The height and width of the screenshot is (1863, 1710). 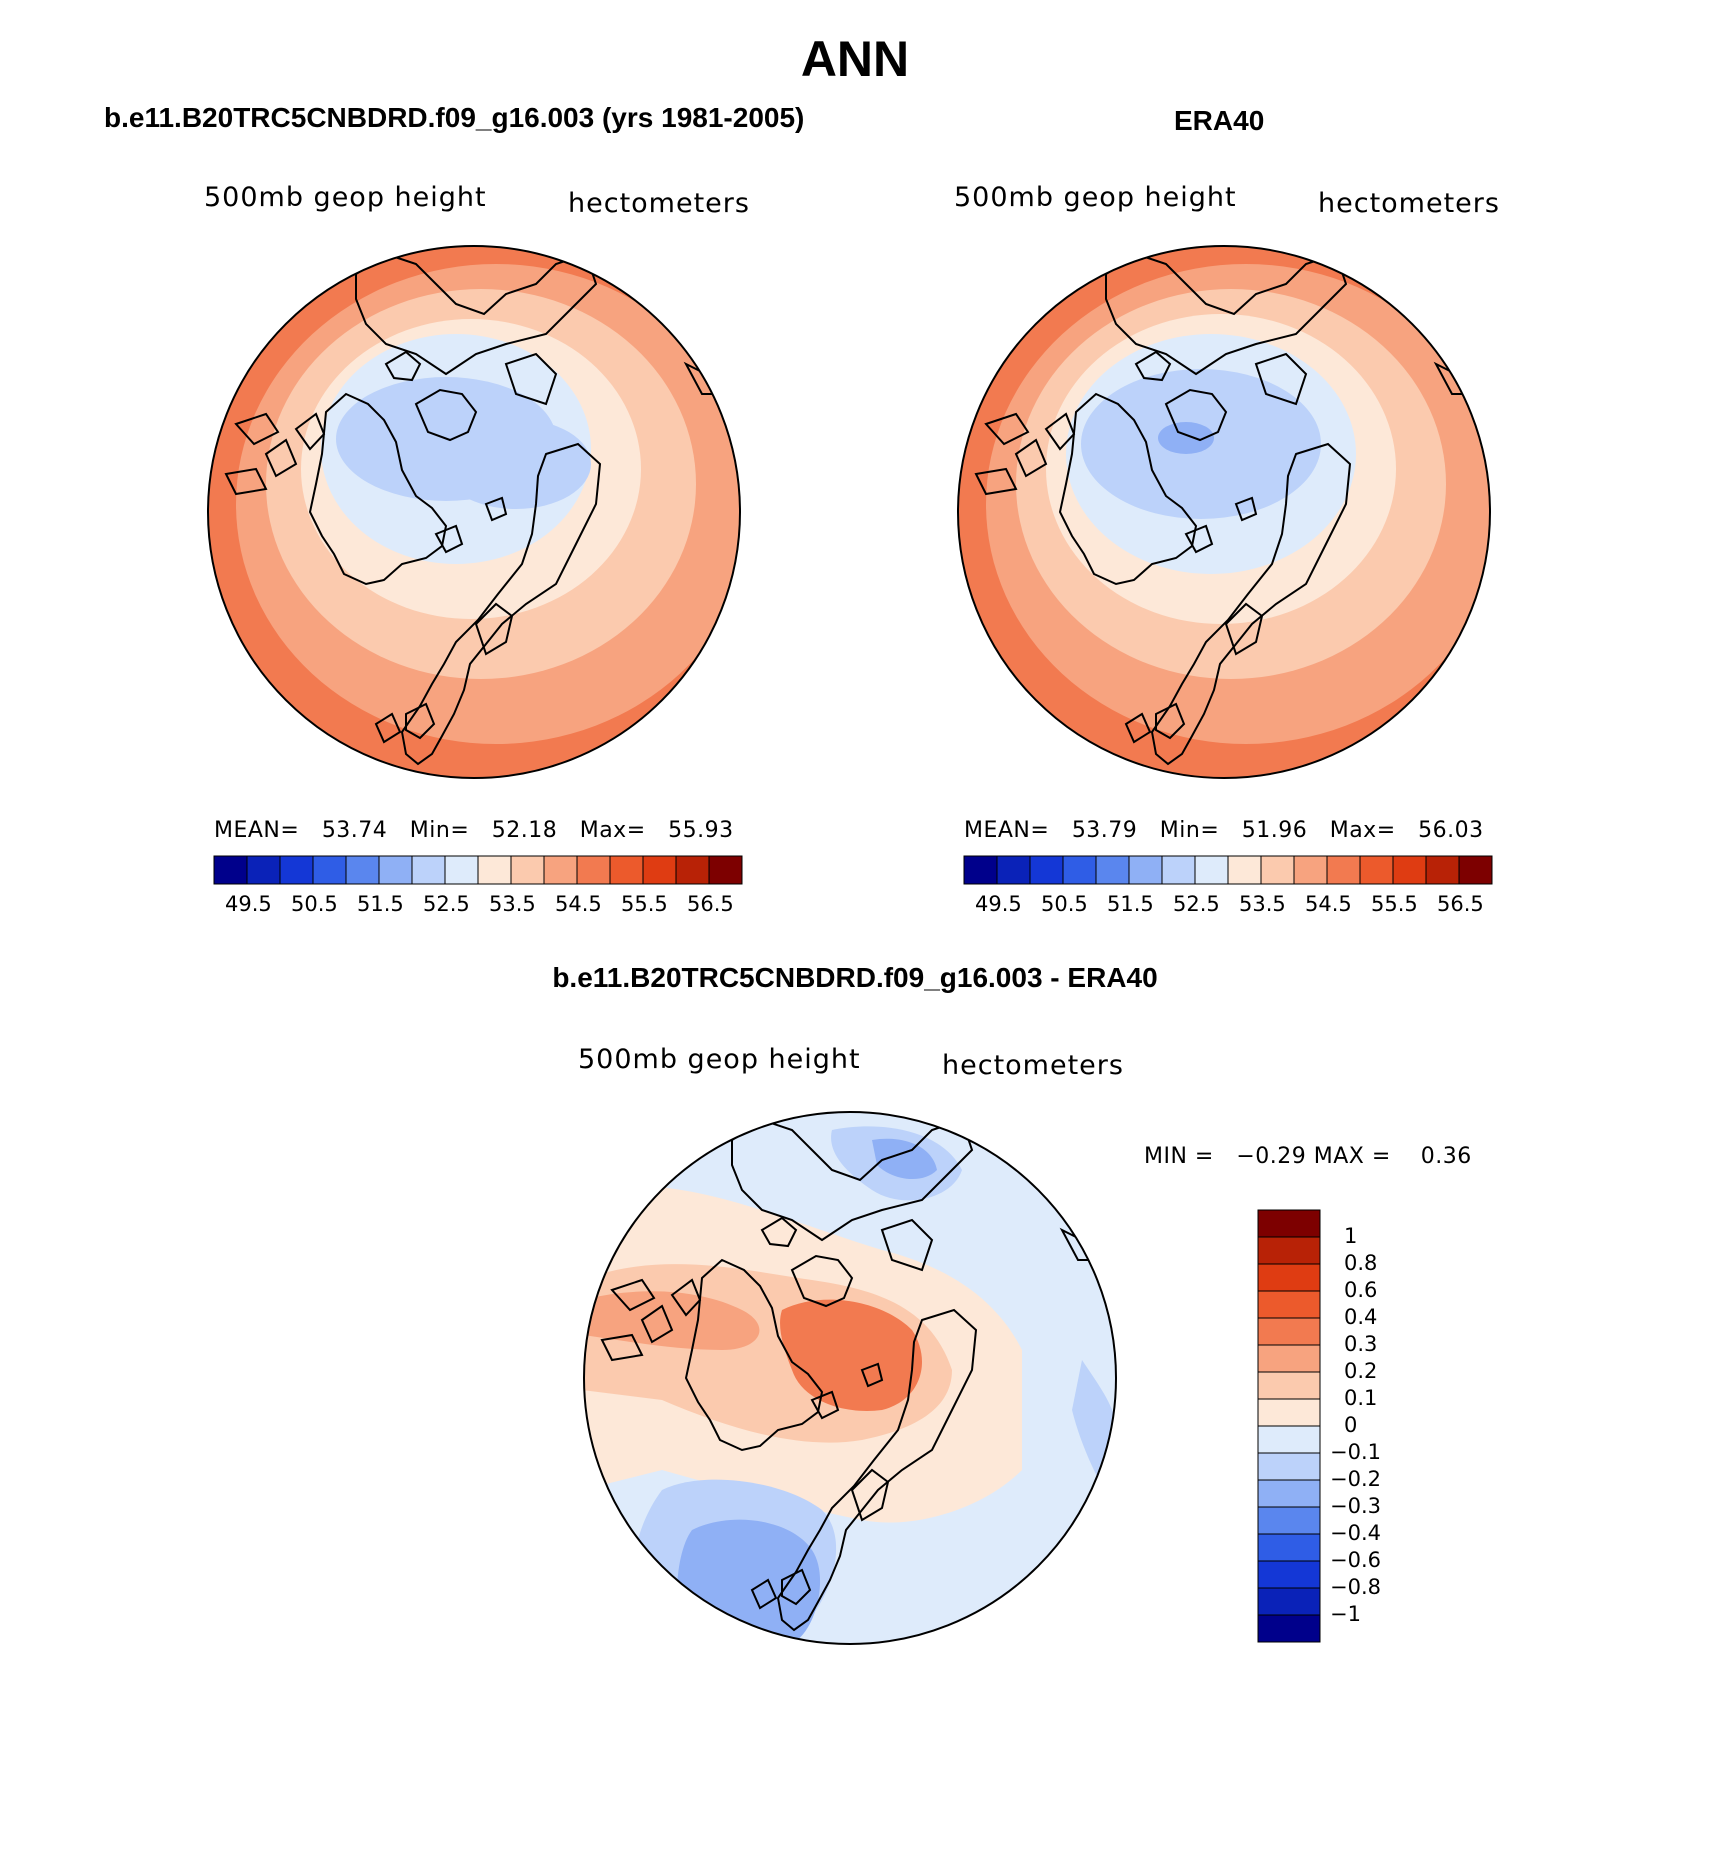 What do you see at coordinates (1394, 904) in the screenshot?
I see `obs-colorbar-tick-label: 55.5` at bounding box center [1394, 904].